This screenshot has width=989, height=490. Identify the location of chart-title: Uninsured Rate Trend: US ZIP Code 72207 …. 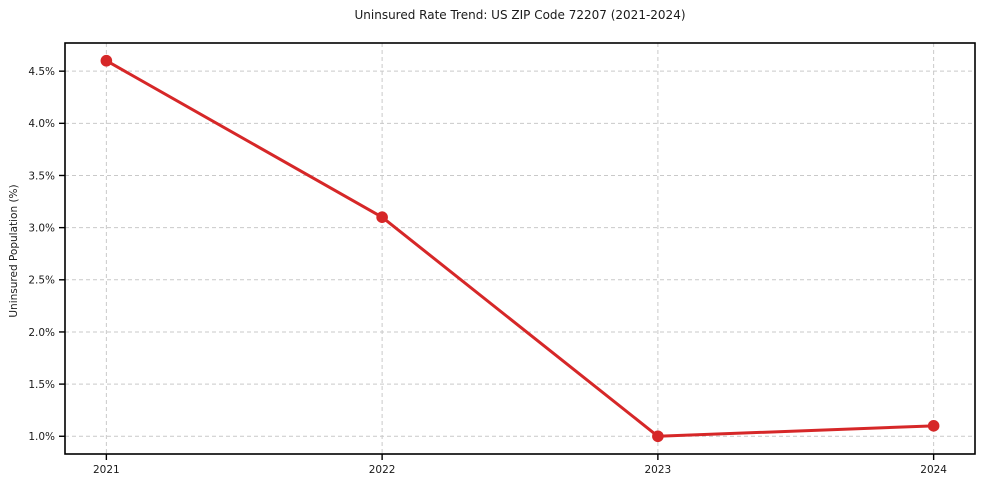
(520, 15).